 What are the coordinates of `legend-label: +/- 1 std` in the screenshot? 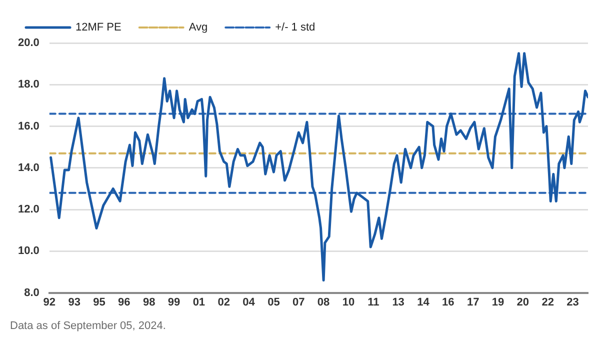 It's located at (295, 28).